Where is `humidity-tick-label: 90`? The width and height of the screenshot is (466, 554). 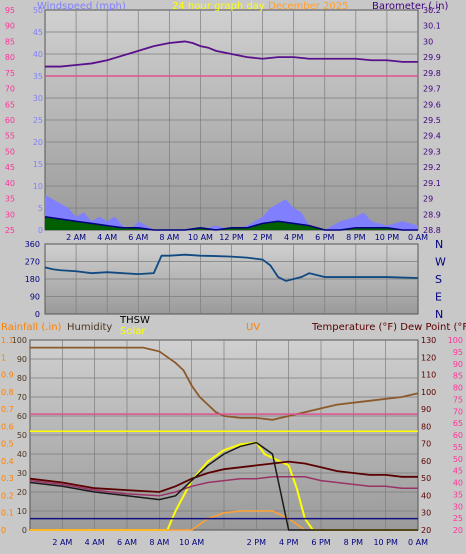
humidity-tick-label: 90 is located at coordinates (22, 359).